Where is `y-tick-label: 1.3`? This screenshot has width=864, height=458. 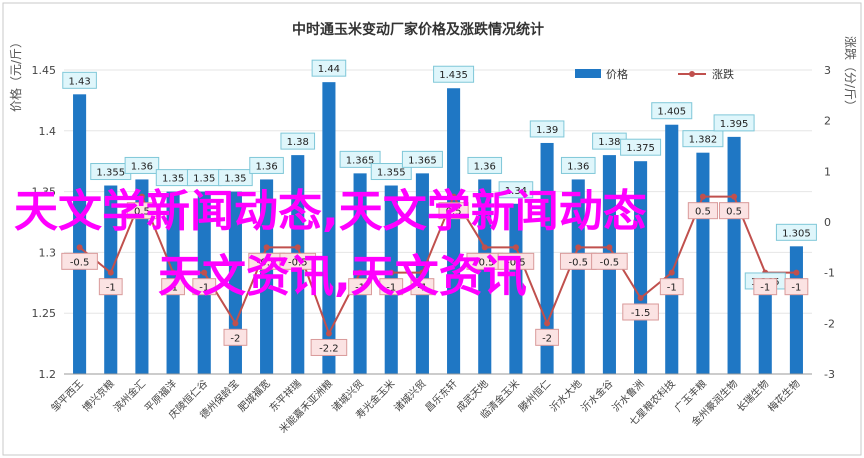
y-tick-label: 1.3 is located at coordinates (48, 252).